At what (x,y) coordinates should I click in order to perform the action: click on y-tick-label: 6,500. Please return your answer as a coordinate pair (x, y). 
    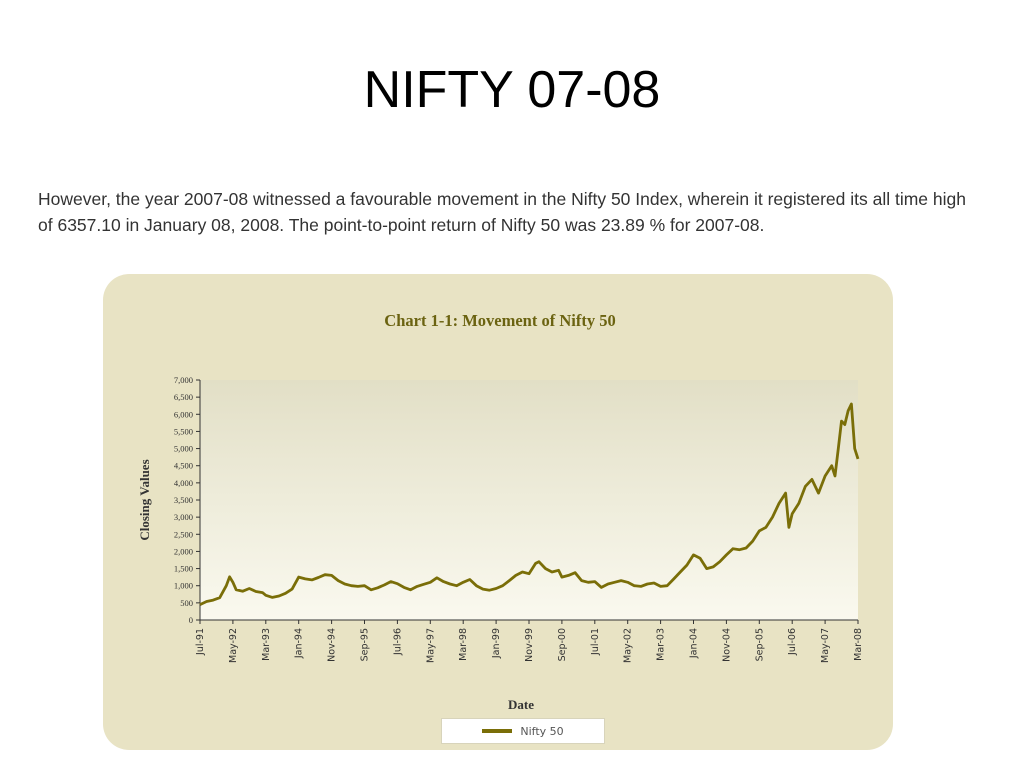
    Looking at the image, I should click on (183, 397).